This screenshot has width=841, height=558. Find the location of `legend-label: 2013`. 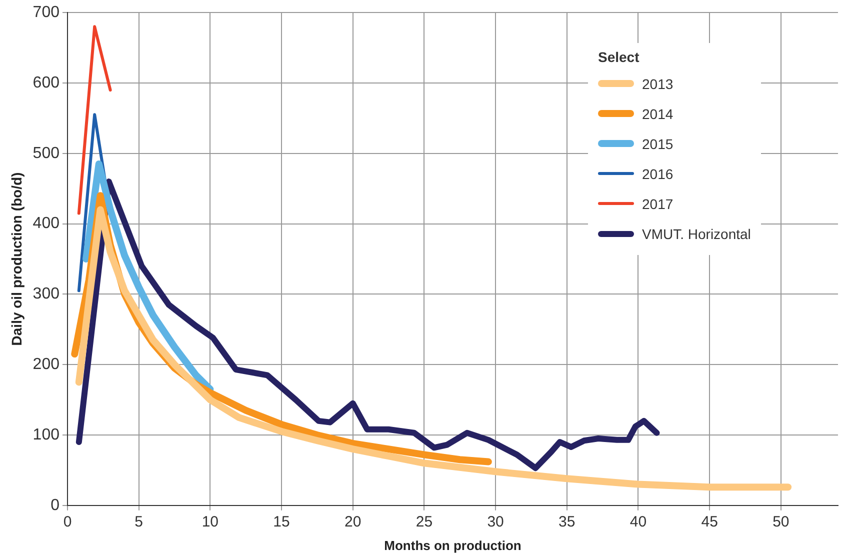

legend-label: 2013 is located at coordinates (658, 84).